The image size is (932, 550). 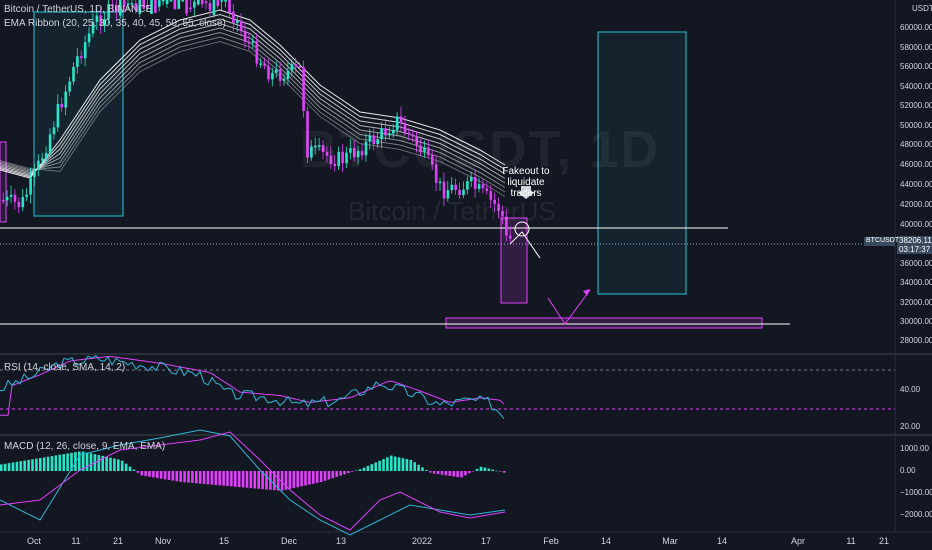 What do you see at coordinates (916, 340) in the screenshot?
I see `price-tick-label: 28000.00` at bounding box center [916, 340].